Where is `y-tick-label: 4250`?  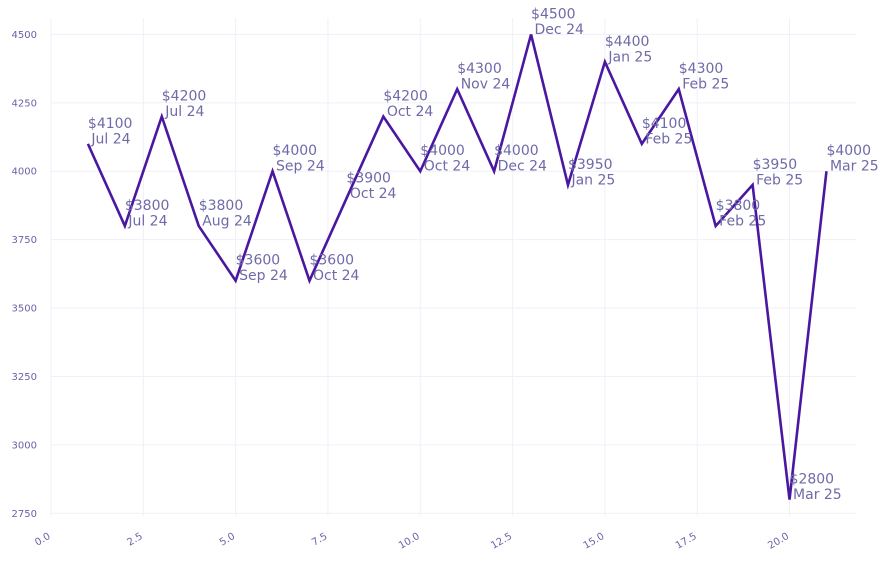 y-tick-label: 4250 is located at coordinates (24, 103).